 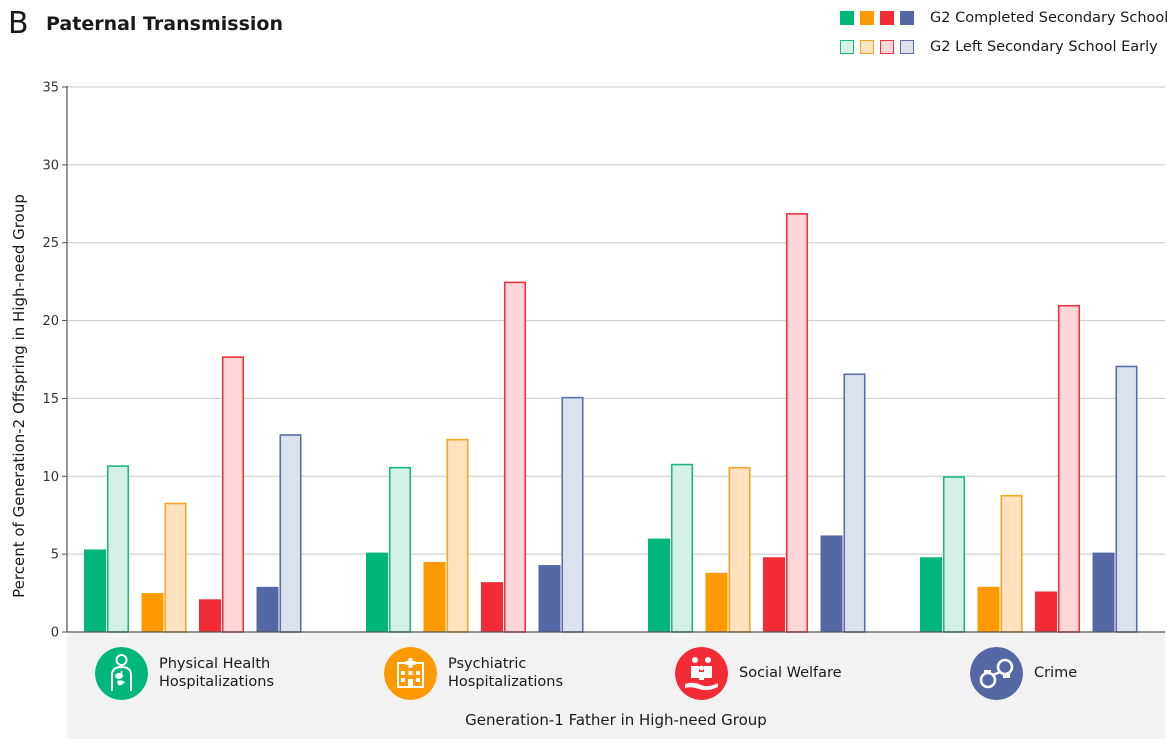 What do you see at coordinates (55, 633) in the screenshot?
I see `y-tick-label: 0` at bounding box center [55, 633].